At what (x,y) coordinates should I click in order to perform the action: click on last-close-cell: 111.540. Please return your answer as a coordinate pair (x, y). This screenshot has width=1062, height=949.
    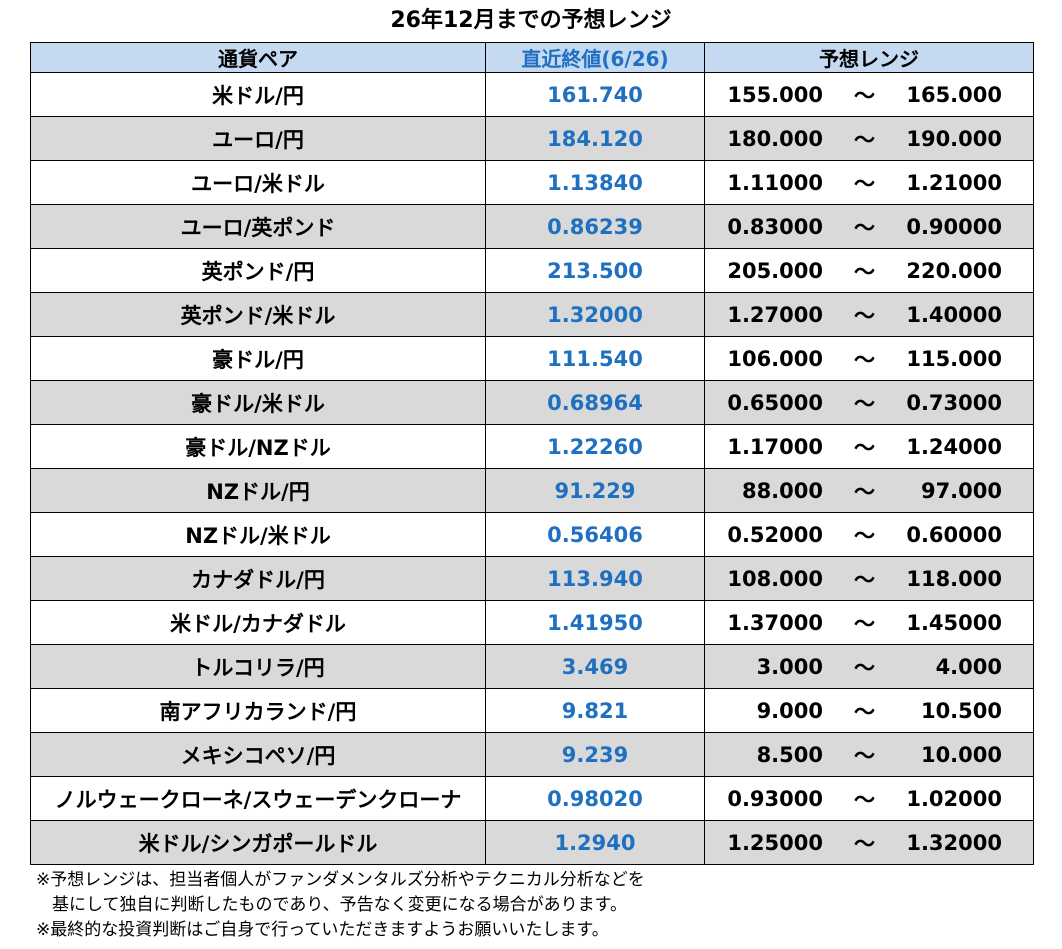
    Looking at the image, I should click on (595, 358).